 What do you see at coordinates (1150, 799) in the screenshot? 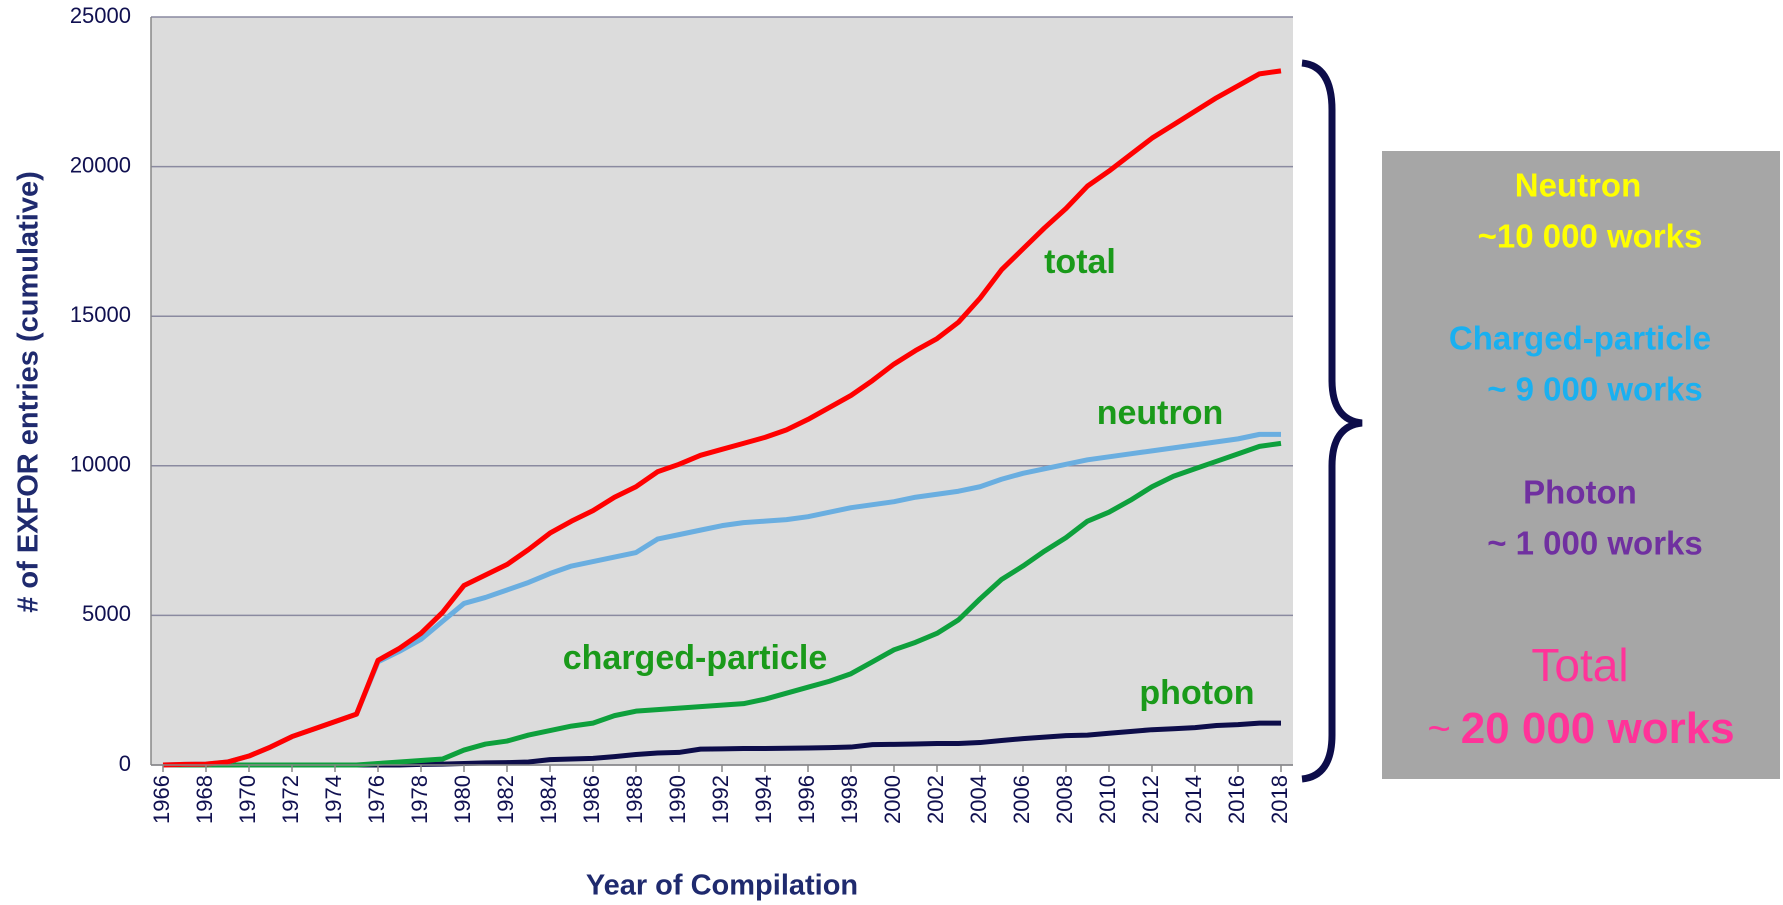
I see `x-tick-label: 2012` at bounding box center [1150, 799].